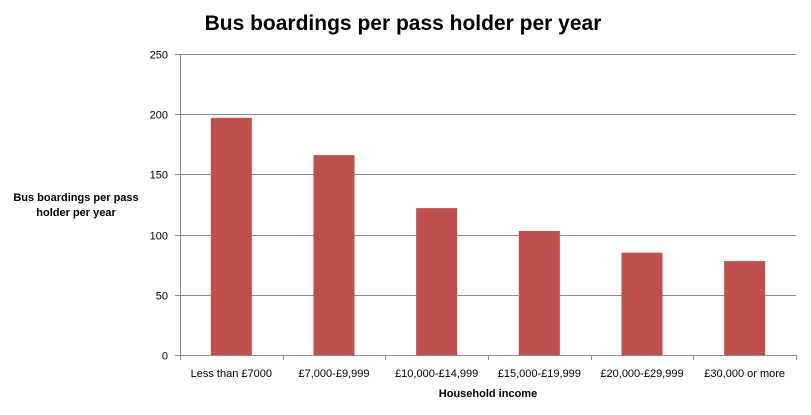 The width and height of the screenshot is (811, 415). I want to click on y-axis-label-line-1: Bus boardings per pass, so click(75, 198).